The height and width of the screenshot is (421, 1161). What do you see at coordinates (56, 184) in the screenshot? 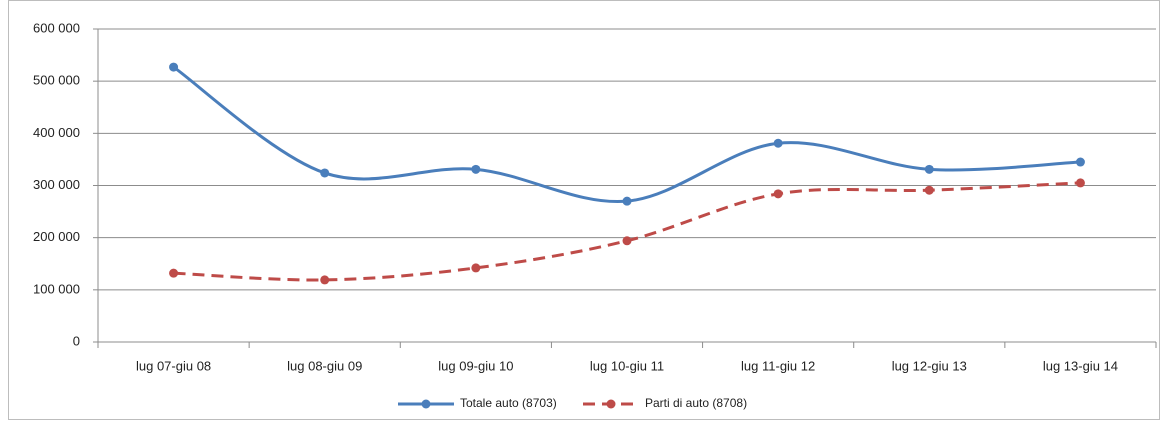
I see `y-tick-label: 300 000` at bounding box center [56, 184].